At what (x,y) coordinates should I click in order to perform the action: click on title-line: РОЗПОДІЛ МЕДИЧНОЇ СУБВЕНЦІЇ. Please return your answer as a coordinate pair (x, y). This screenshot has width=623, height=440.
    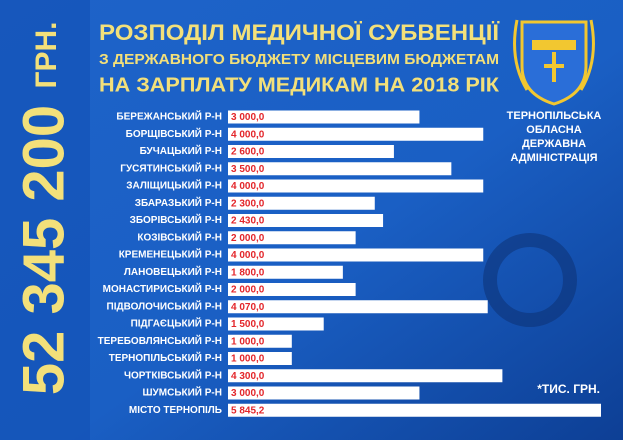
    Looking at the image, I should click on (299, 32).